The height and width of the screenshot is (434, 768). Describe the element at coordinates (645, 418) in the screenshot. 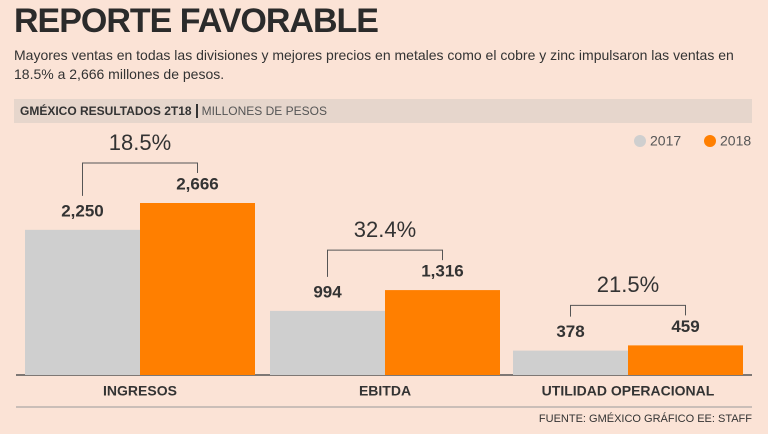

I see `source: FUENTE: GMÉXICO GRÁFICO EE: STAFF` at that location.